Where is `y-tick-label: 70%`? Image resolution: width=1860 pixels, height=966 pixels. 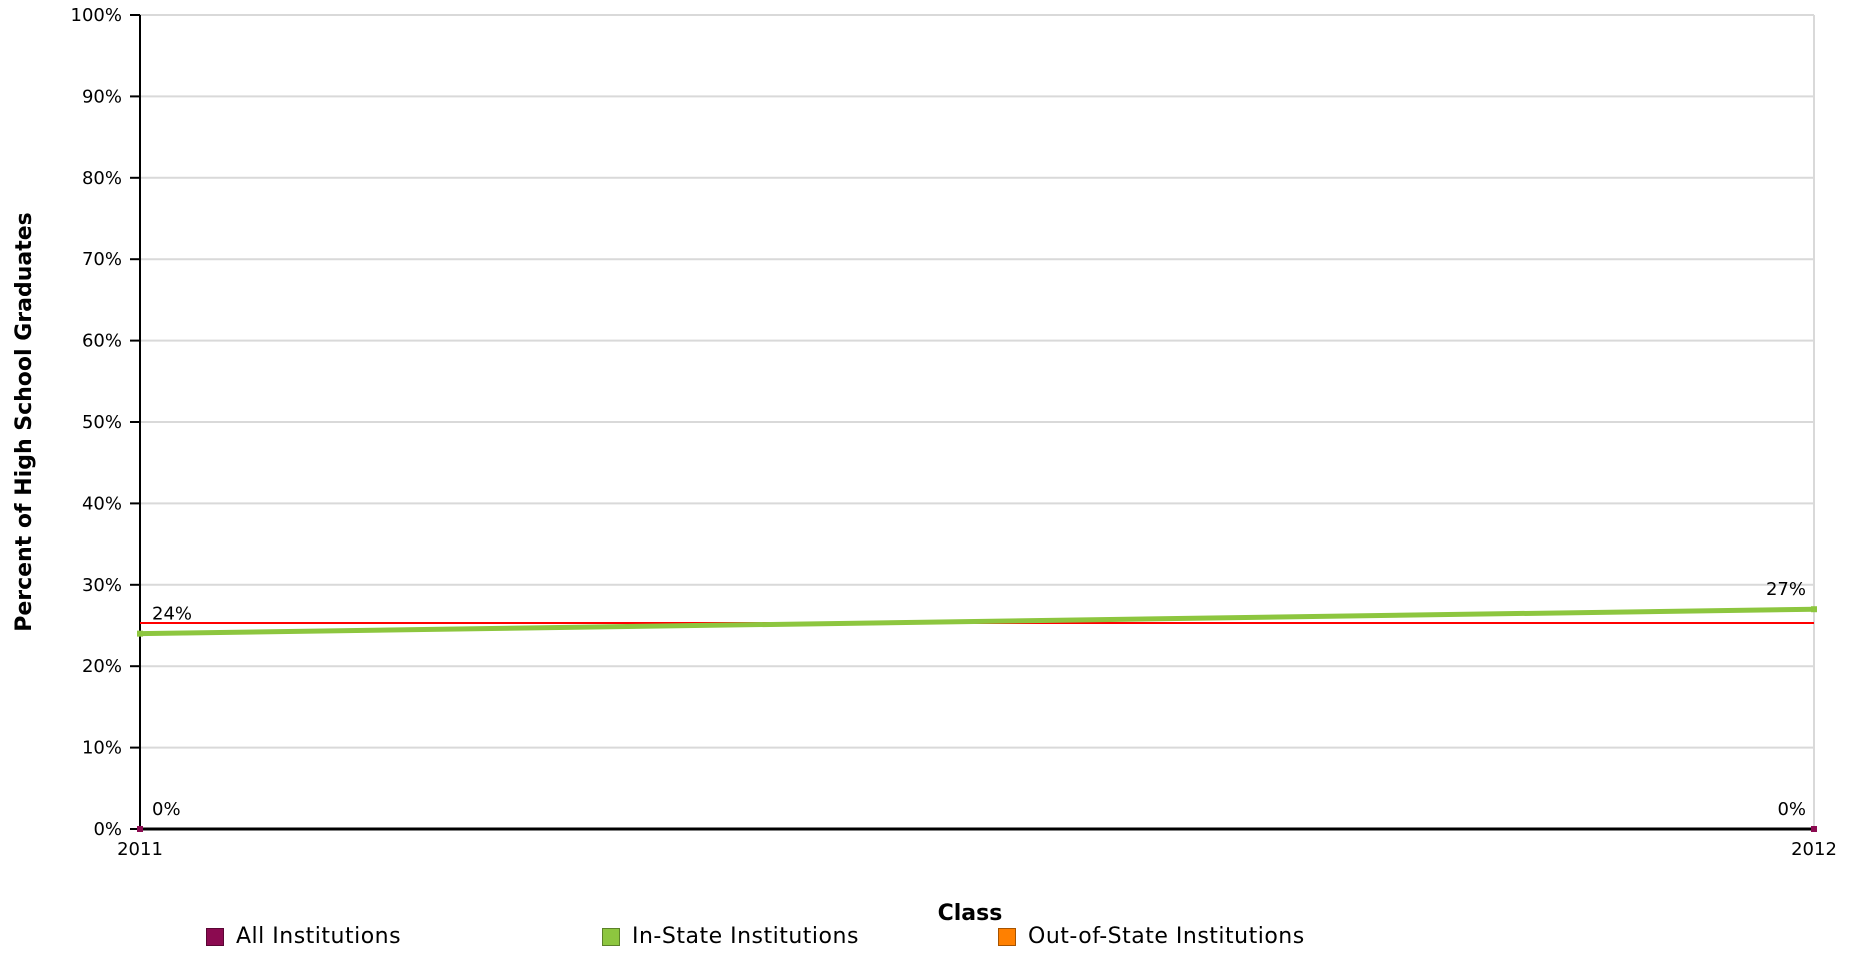 y-tick-label: 70% is located at coordinates (102, 259).